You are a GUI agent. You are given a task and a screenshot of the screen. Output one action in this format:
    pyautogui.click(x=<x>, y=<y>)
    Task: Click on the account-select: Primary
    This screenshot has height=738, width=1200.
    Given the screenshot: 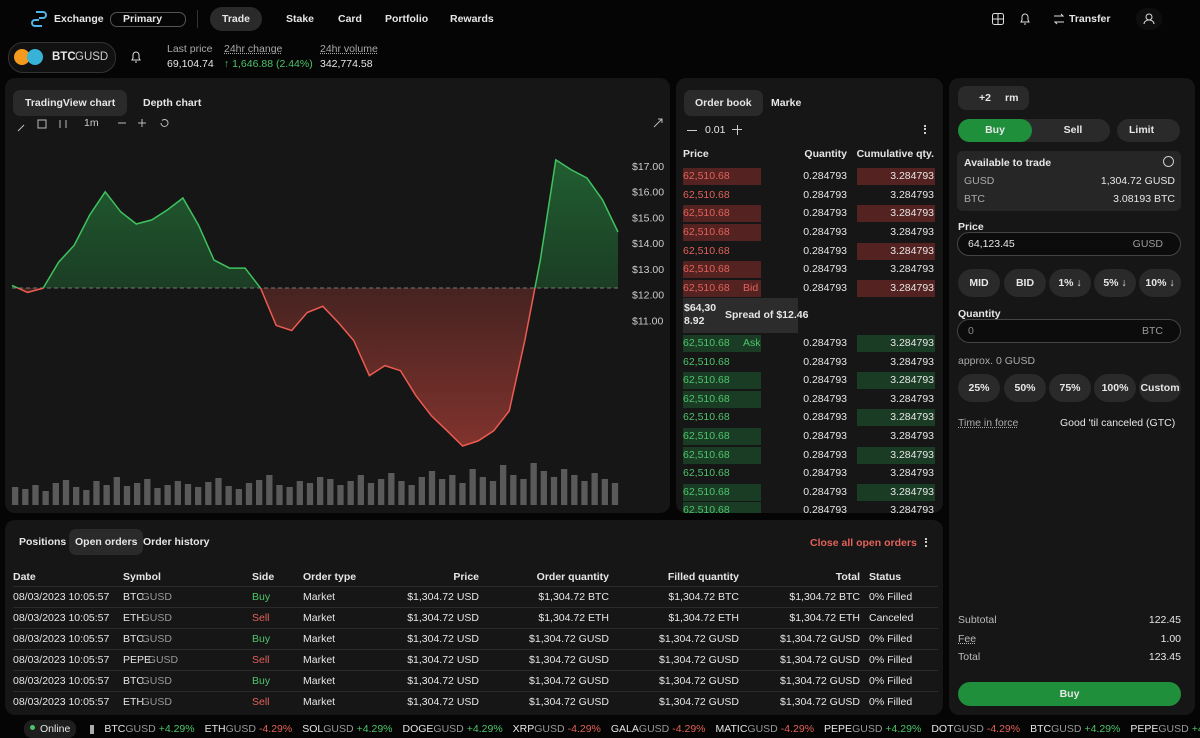 What is the action you would take?
    pyautogui.click(x=148, y=19)
    